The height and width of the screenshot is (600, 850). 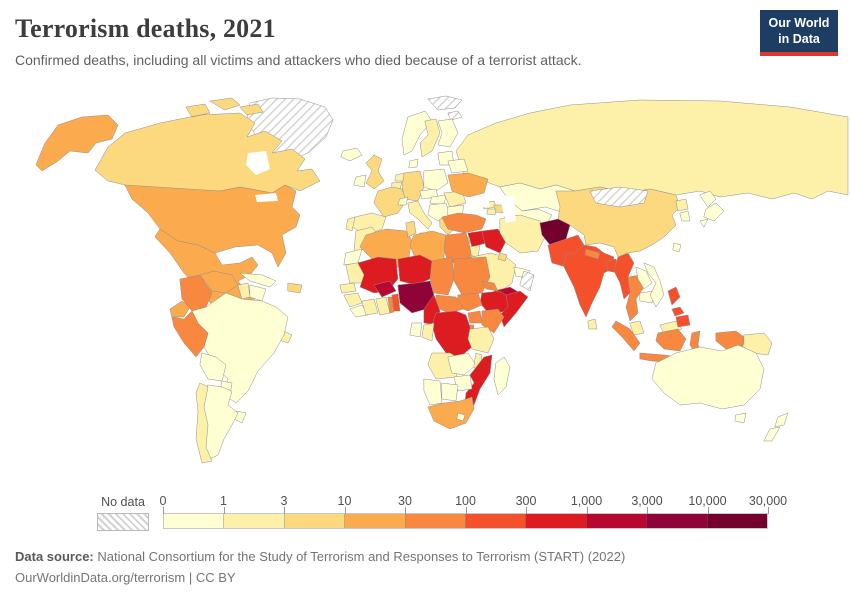 What do you see at coordinates (350, 224) in the screenshot?
I see `country-portugal` at bounding box center [350, 224].